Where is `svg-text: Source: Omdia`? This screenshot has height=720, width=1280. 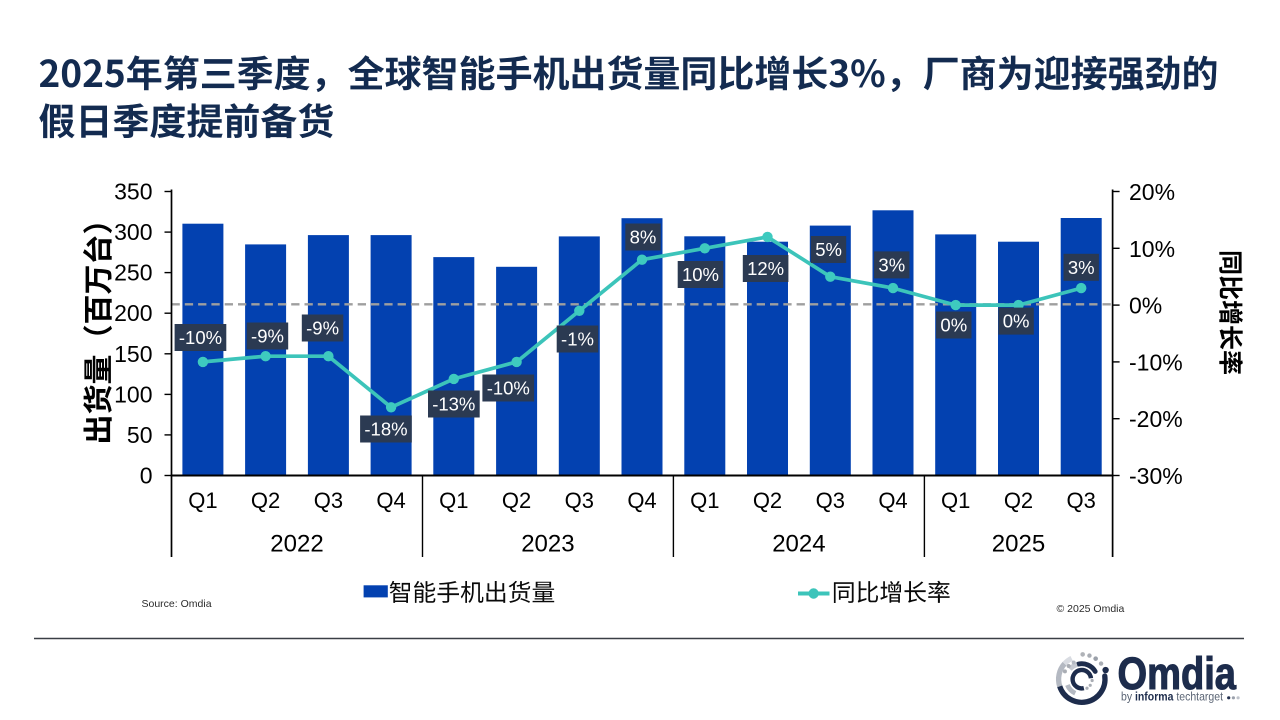
svg-text: Source: Omdia is located at coordinates (177, 604).